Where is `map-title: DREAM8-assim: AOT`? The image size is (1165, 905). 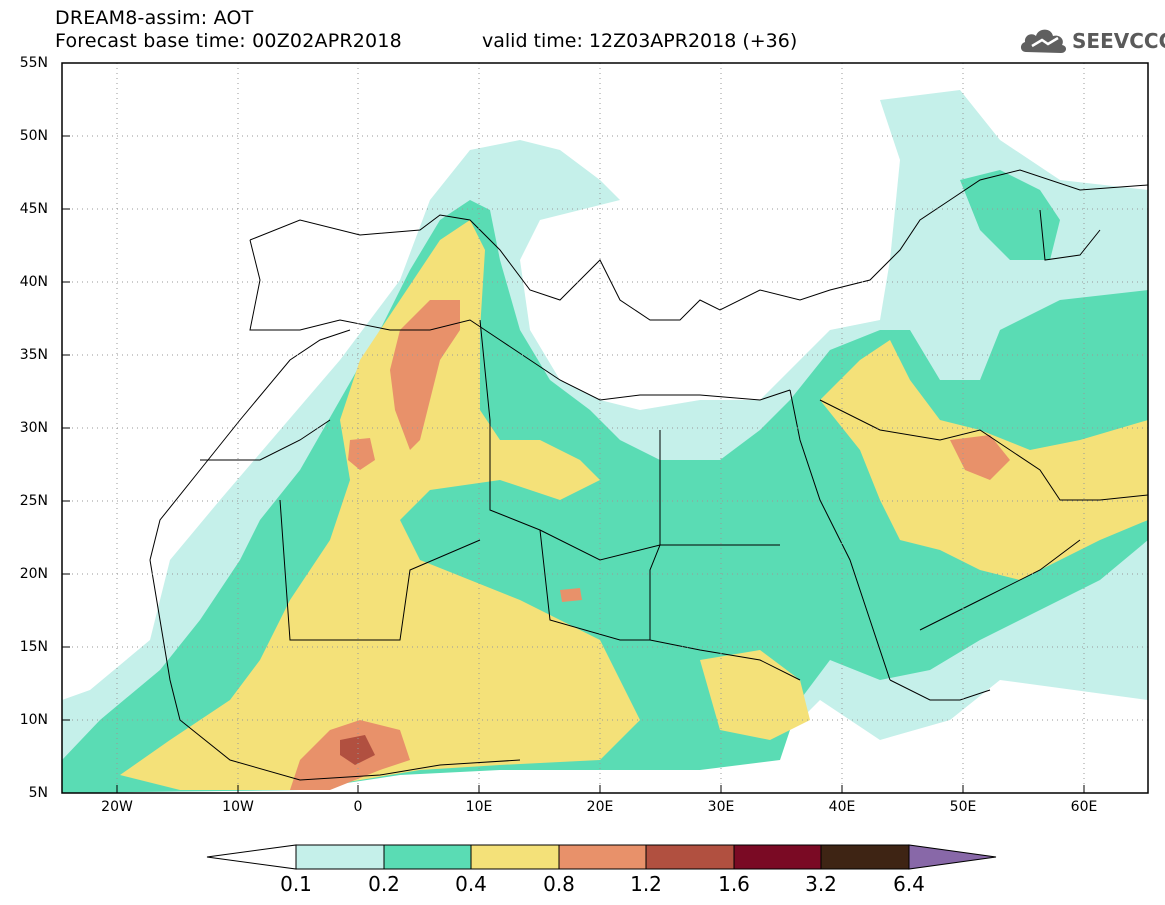
map-title: DREAM8-assim: AOT is located at coordinates (154, 18).